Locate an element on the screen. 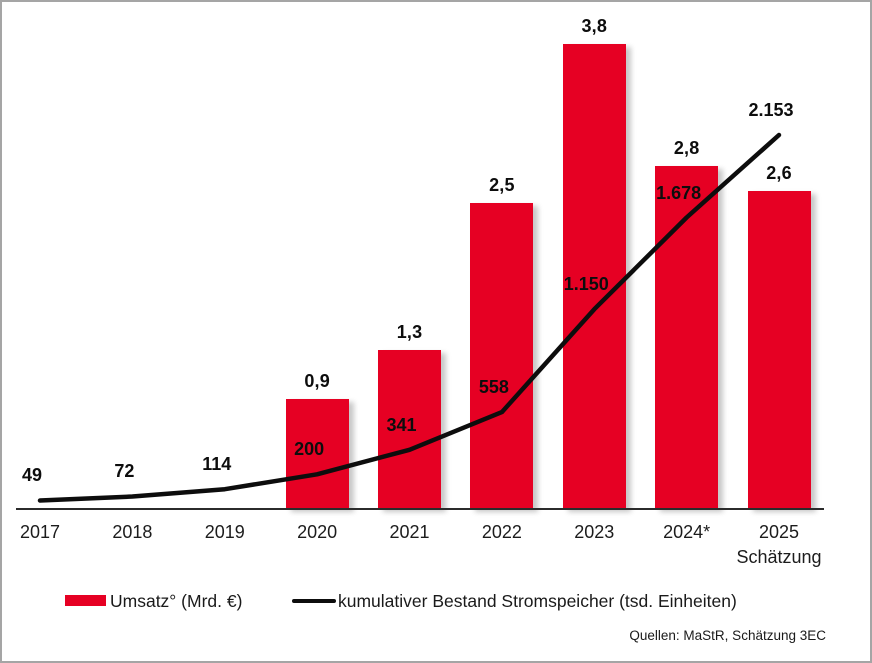 Image resolution: width=872 pixels, height=663 pixels. legend-bar-label: Umsatz° (Mrd. €) is located at coordinates (176, 601).